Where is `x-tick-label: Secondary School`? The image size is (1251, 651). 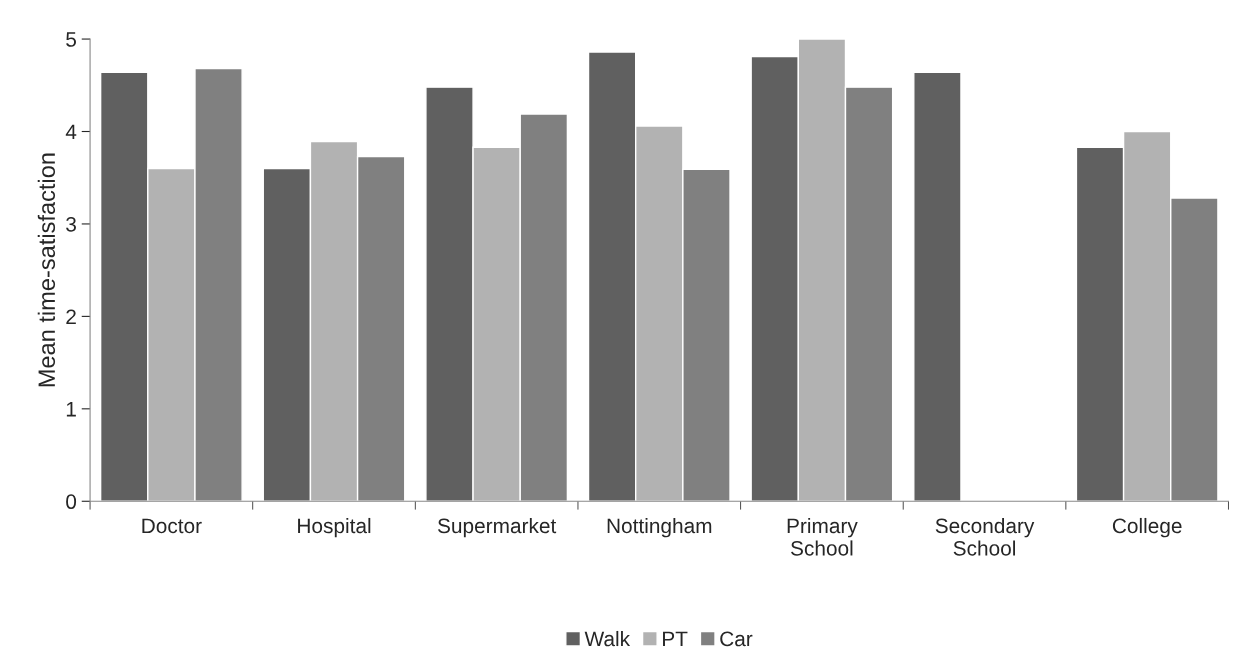
x-tick-label: Secondary School is located at coordinates (985, 536).